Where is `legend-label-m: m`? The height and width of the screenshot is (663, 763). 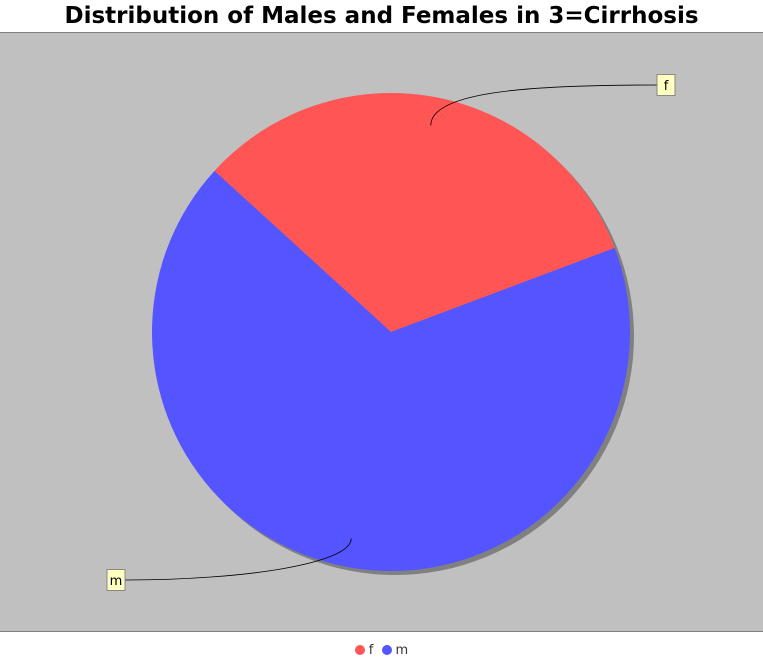 legend-label-m: m is located at coordinates (402, 650).